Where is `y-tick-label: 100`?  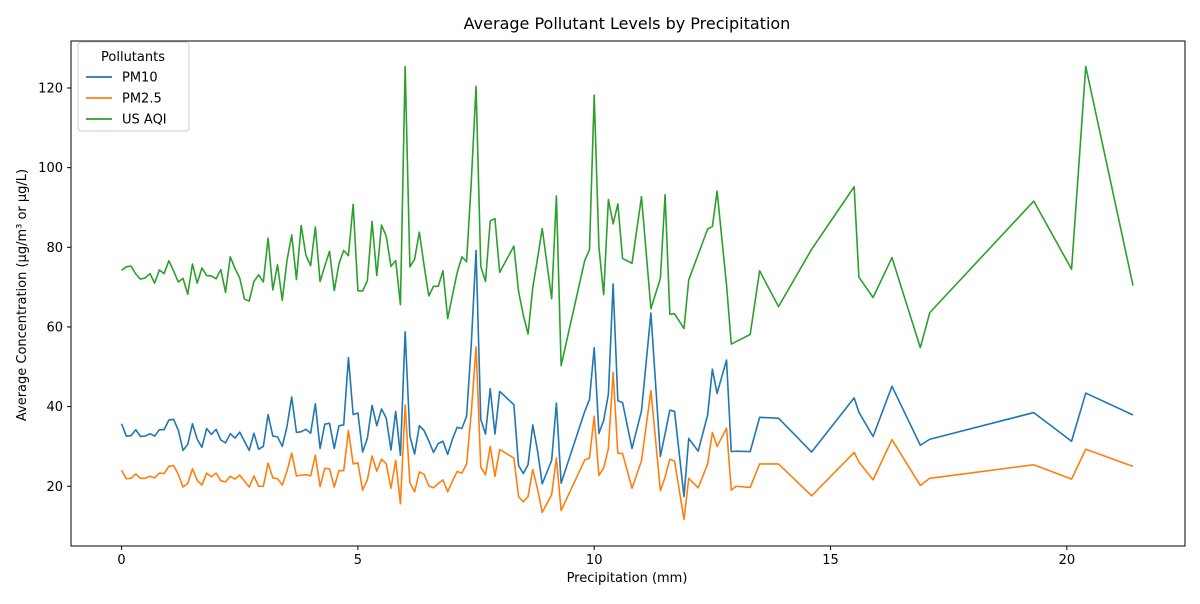 y-tick-label: 100 is located at coordinates (50, 168).